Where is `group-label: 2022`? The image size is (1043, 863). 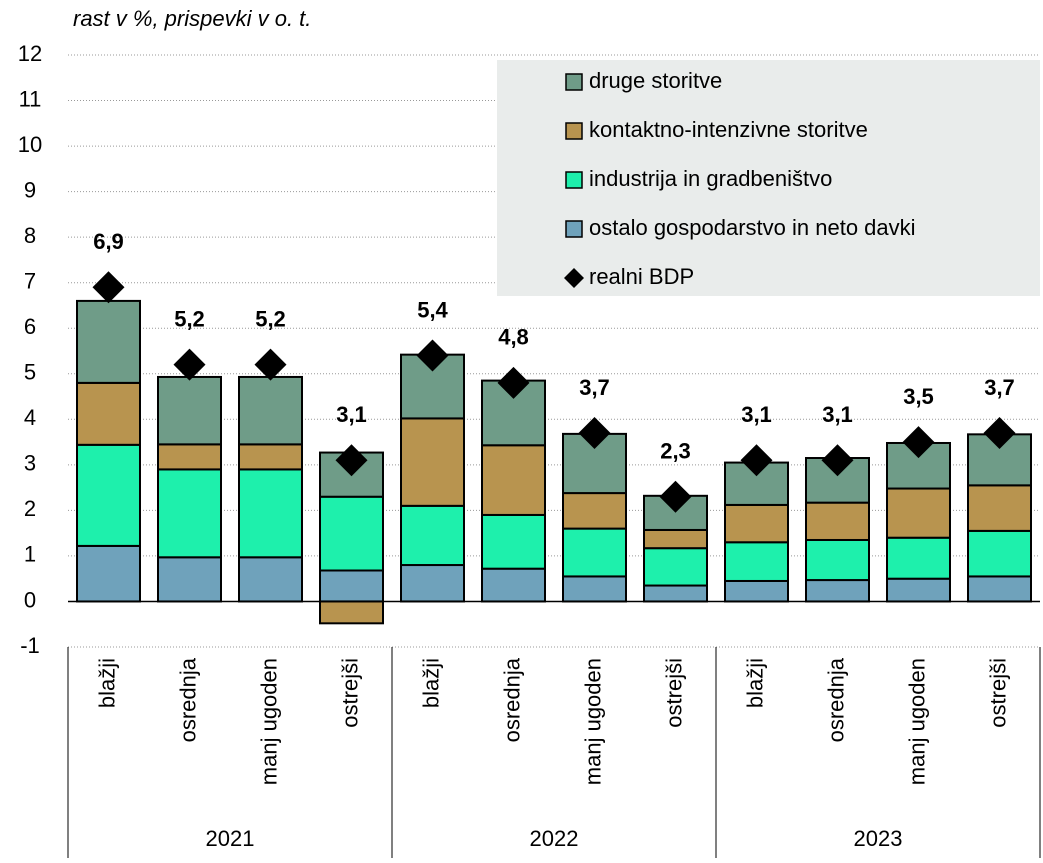 group-label: 2022 is located at coordinates (554, 838).